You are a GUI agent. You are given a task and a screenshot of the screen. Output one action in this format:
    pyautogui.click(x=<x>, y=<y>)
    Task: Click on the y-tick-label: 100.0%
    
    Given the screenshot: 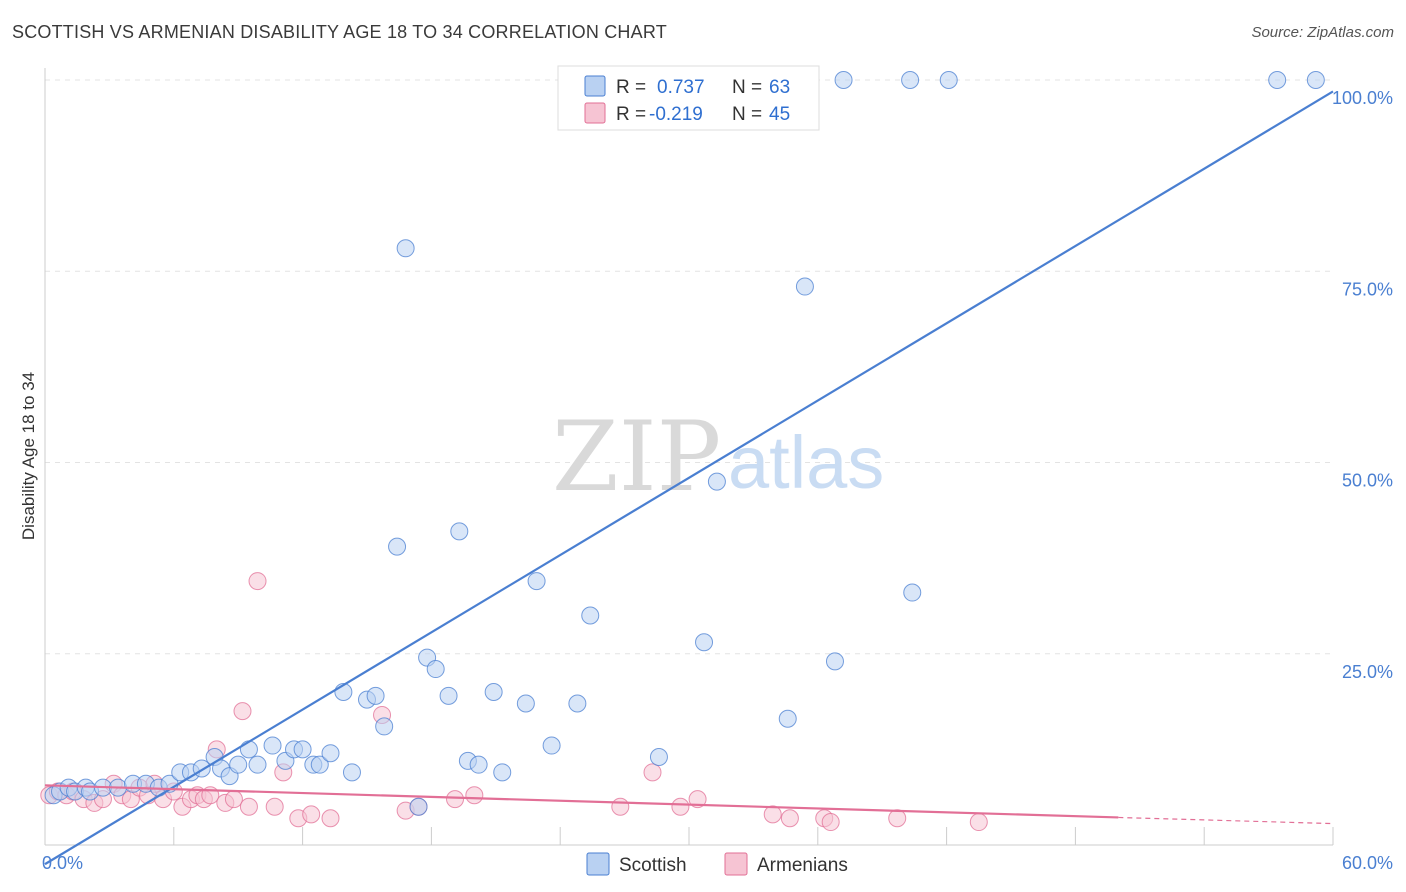 What is the action you would take?
    pyautogui.click(x=1362, y=98)
    